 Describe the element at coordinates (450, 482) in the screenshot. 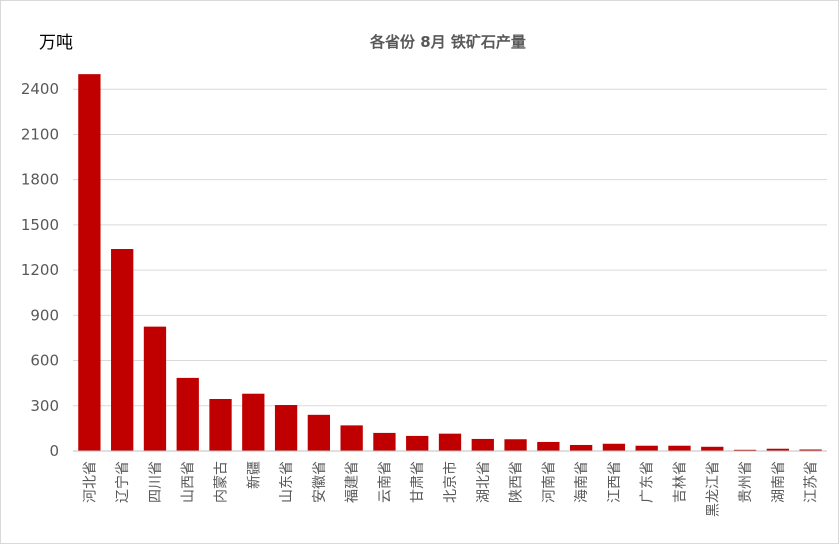

I see `category-label: 北京市` at that location.